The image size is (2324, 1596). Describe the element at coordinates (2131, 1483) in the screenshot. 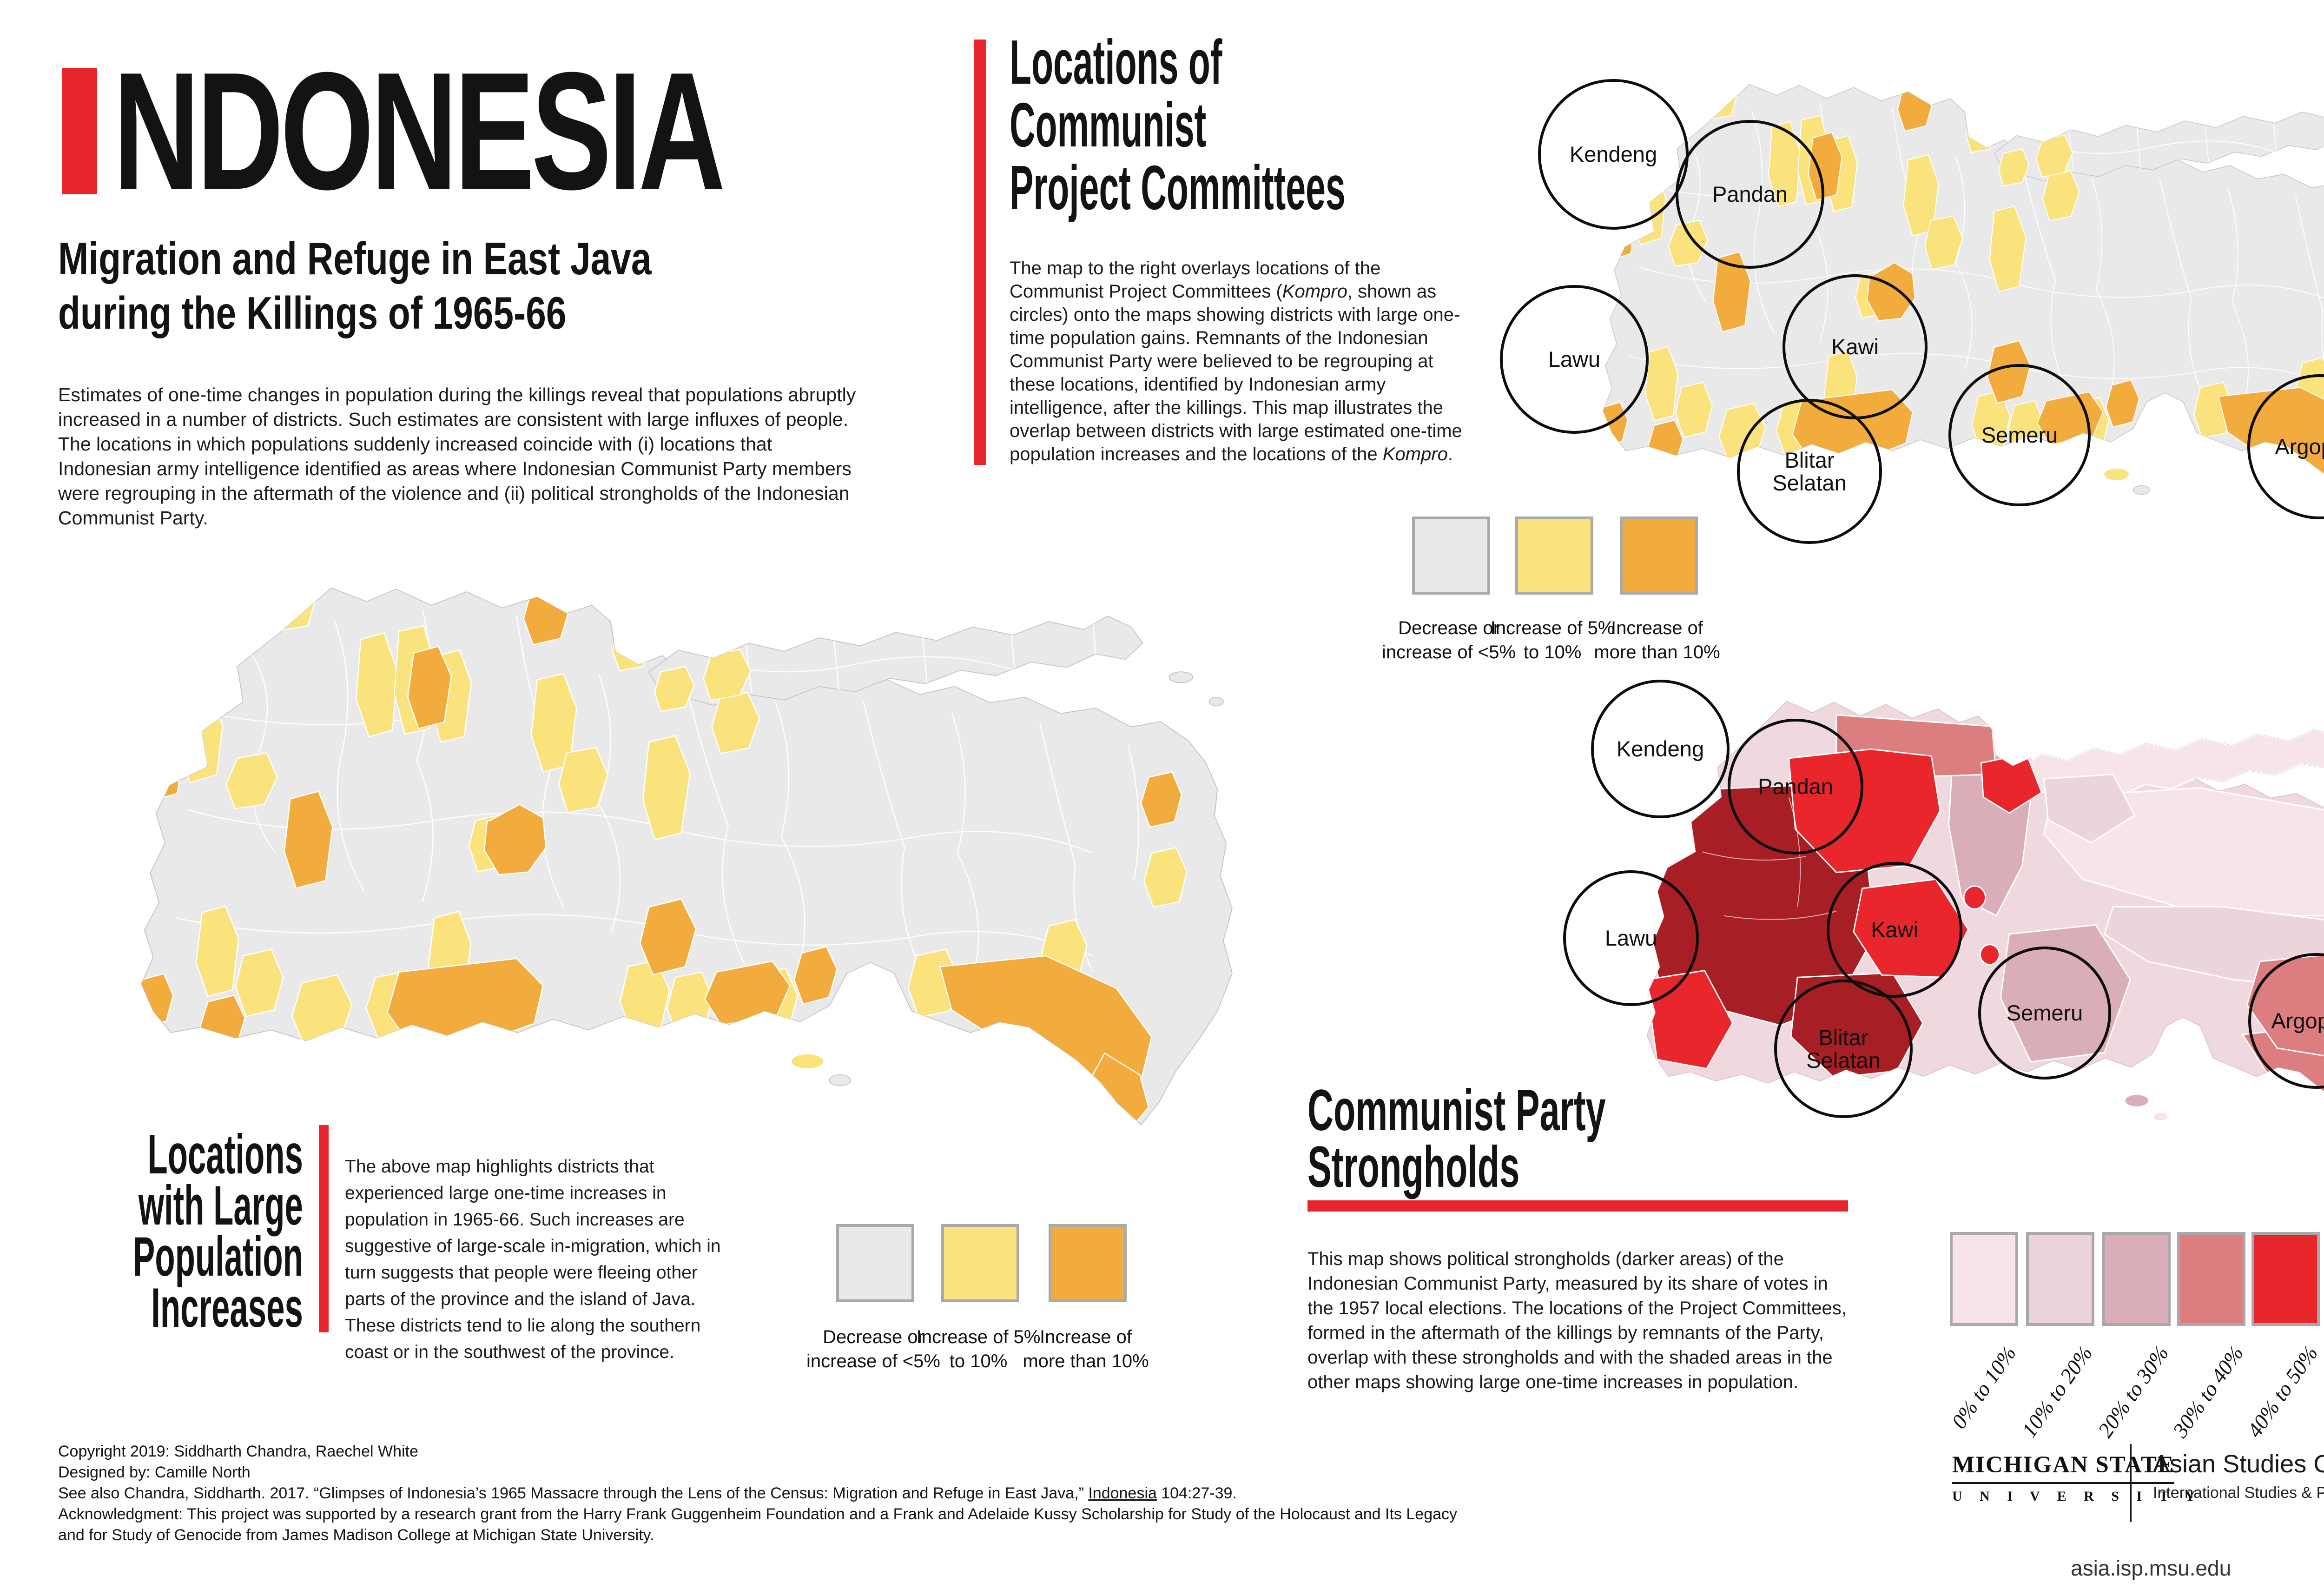

I see `brand-divider` at that location.